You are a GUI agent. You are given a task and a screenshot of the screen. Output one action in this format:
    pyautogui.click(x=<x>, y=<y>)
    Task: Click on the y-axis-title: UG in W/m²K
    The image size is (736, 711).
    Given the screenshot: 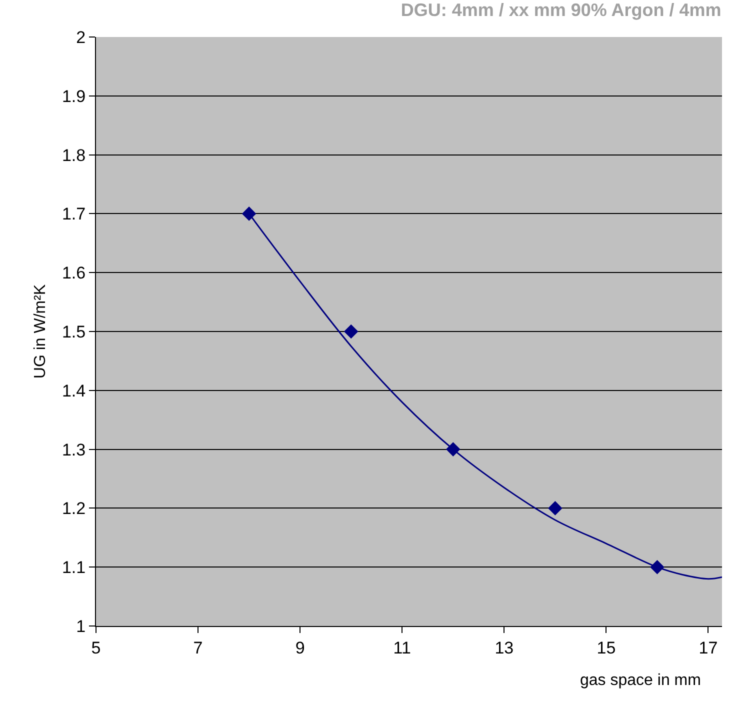 What is the action you would take?
    pyautogui.click(x=40, y=331)
    